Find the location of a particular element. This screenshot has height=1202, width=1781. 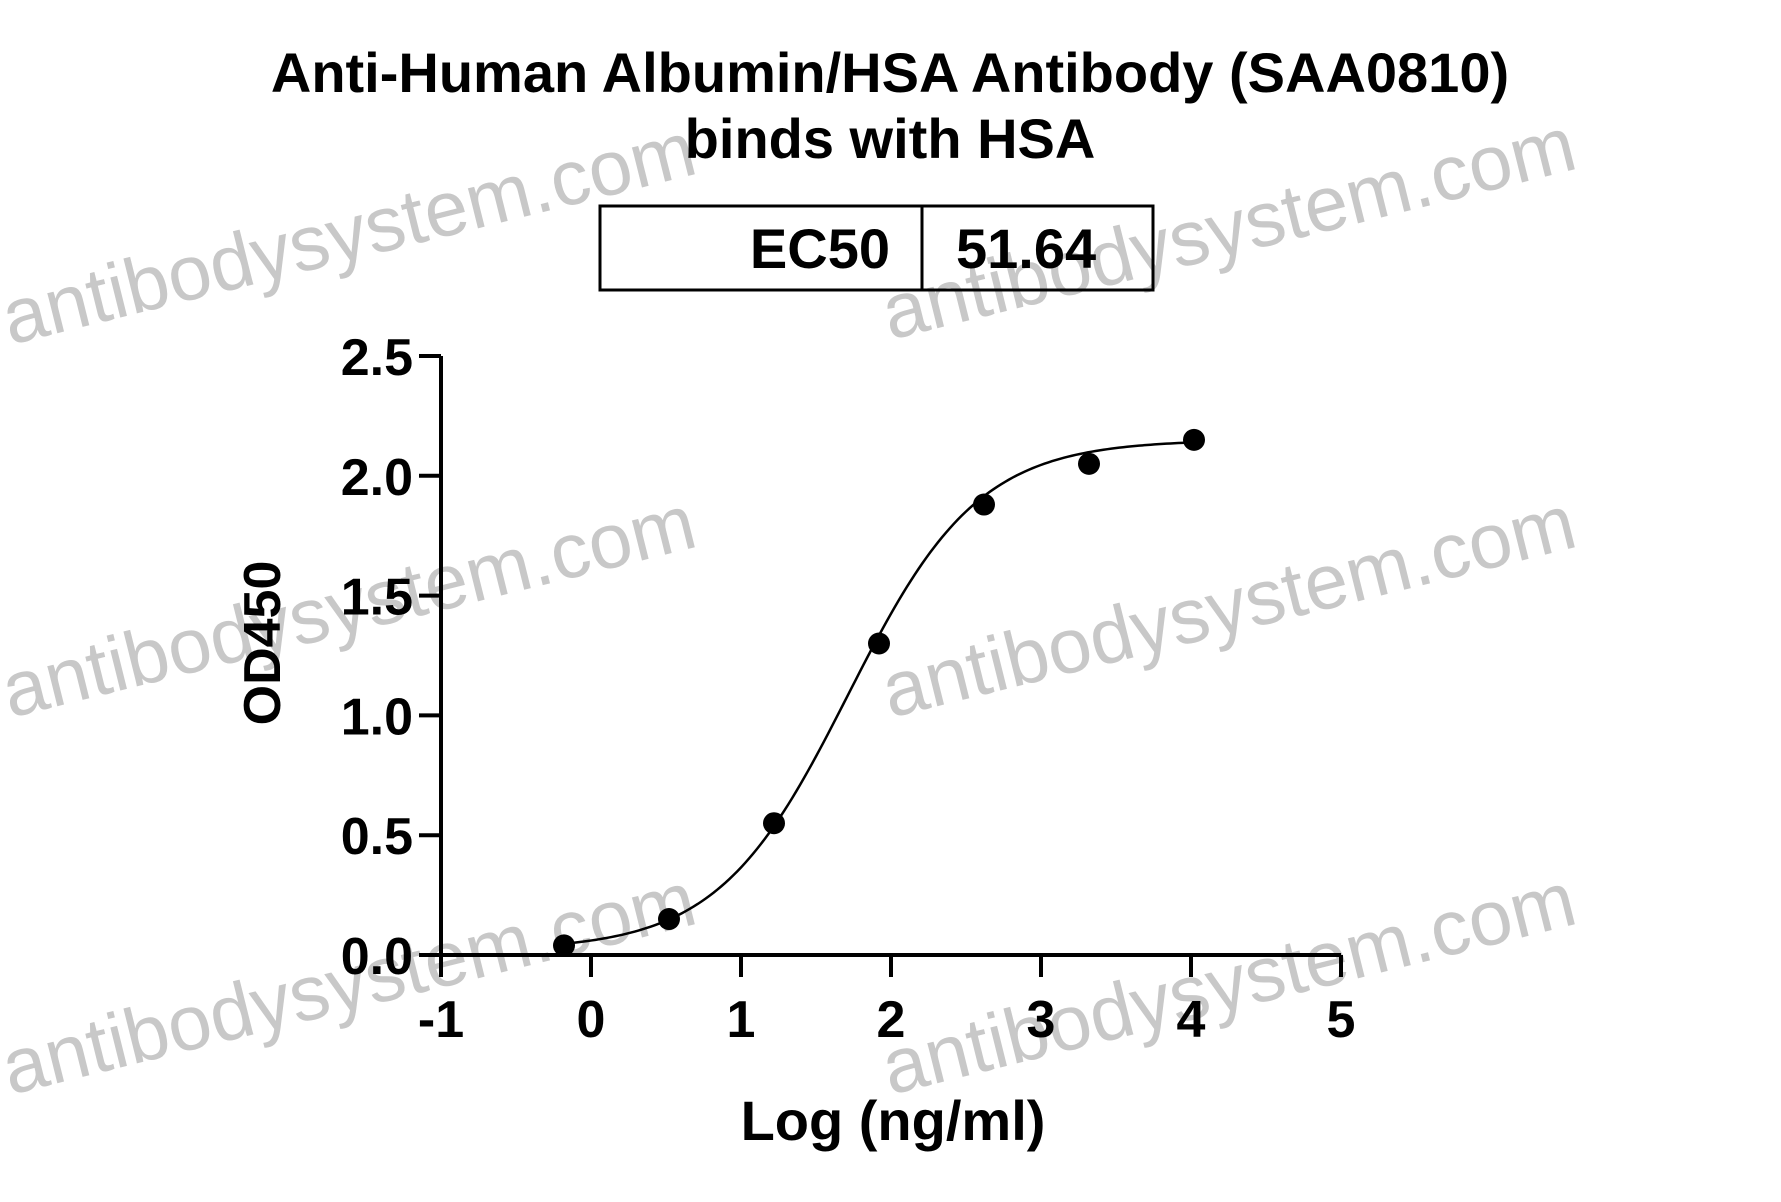

ec50-label: EC50 is located at coordinates (820, 248).